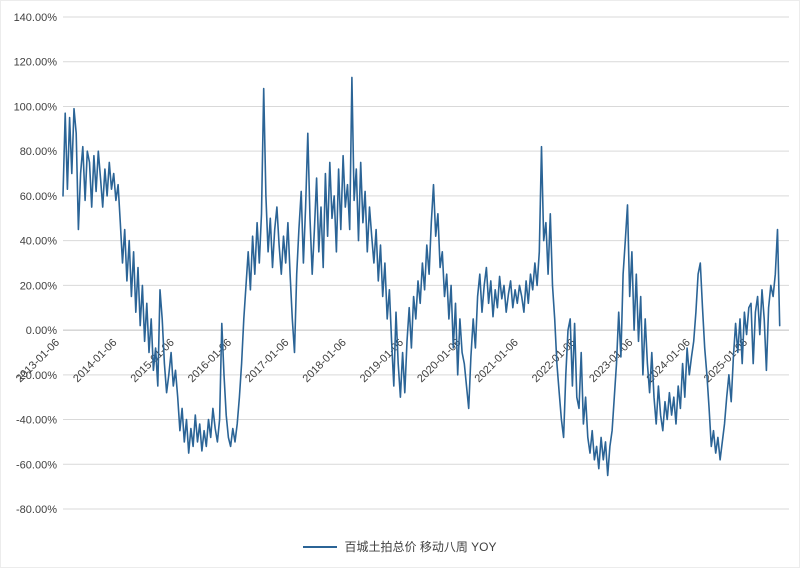  Describe the element at coordinates (39, 286) in the screenshot. I see `y-axis-tick-label: 20.00%` at that location.